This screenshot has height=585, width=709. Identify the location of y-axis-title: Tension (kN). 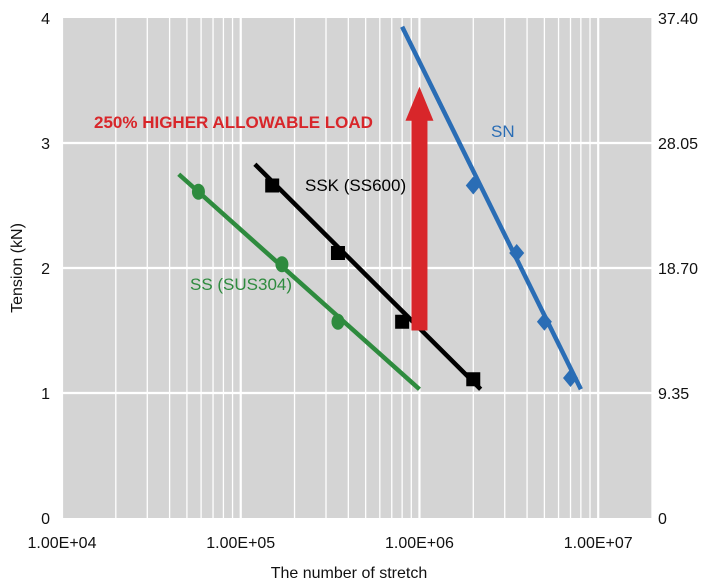
(17, 268).